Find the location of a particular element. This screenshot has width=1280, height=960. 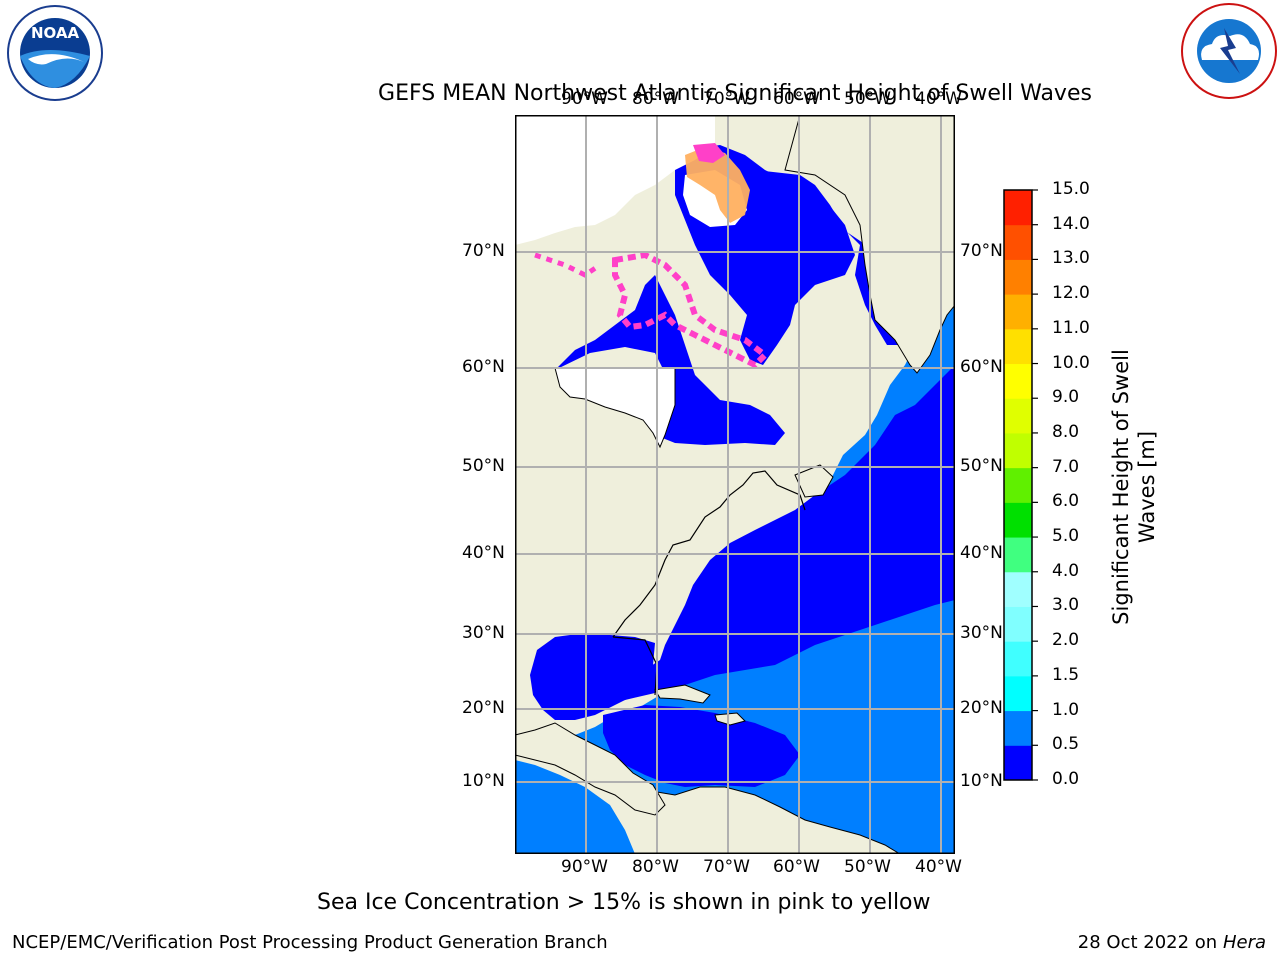

caribbean-sea is located at coordinates (701, 746).